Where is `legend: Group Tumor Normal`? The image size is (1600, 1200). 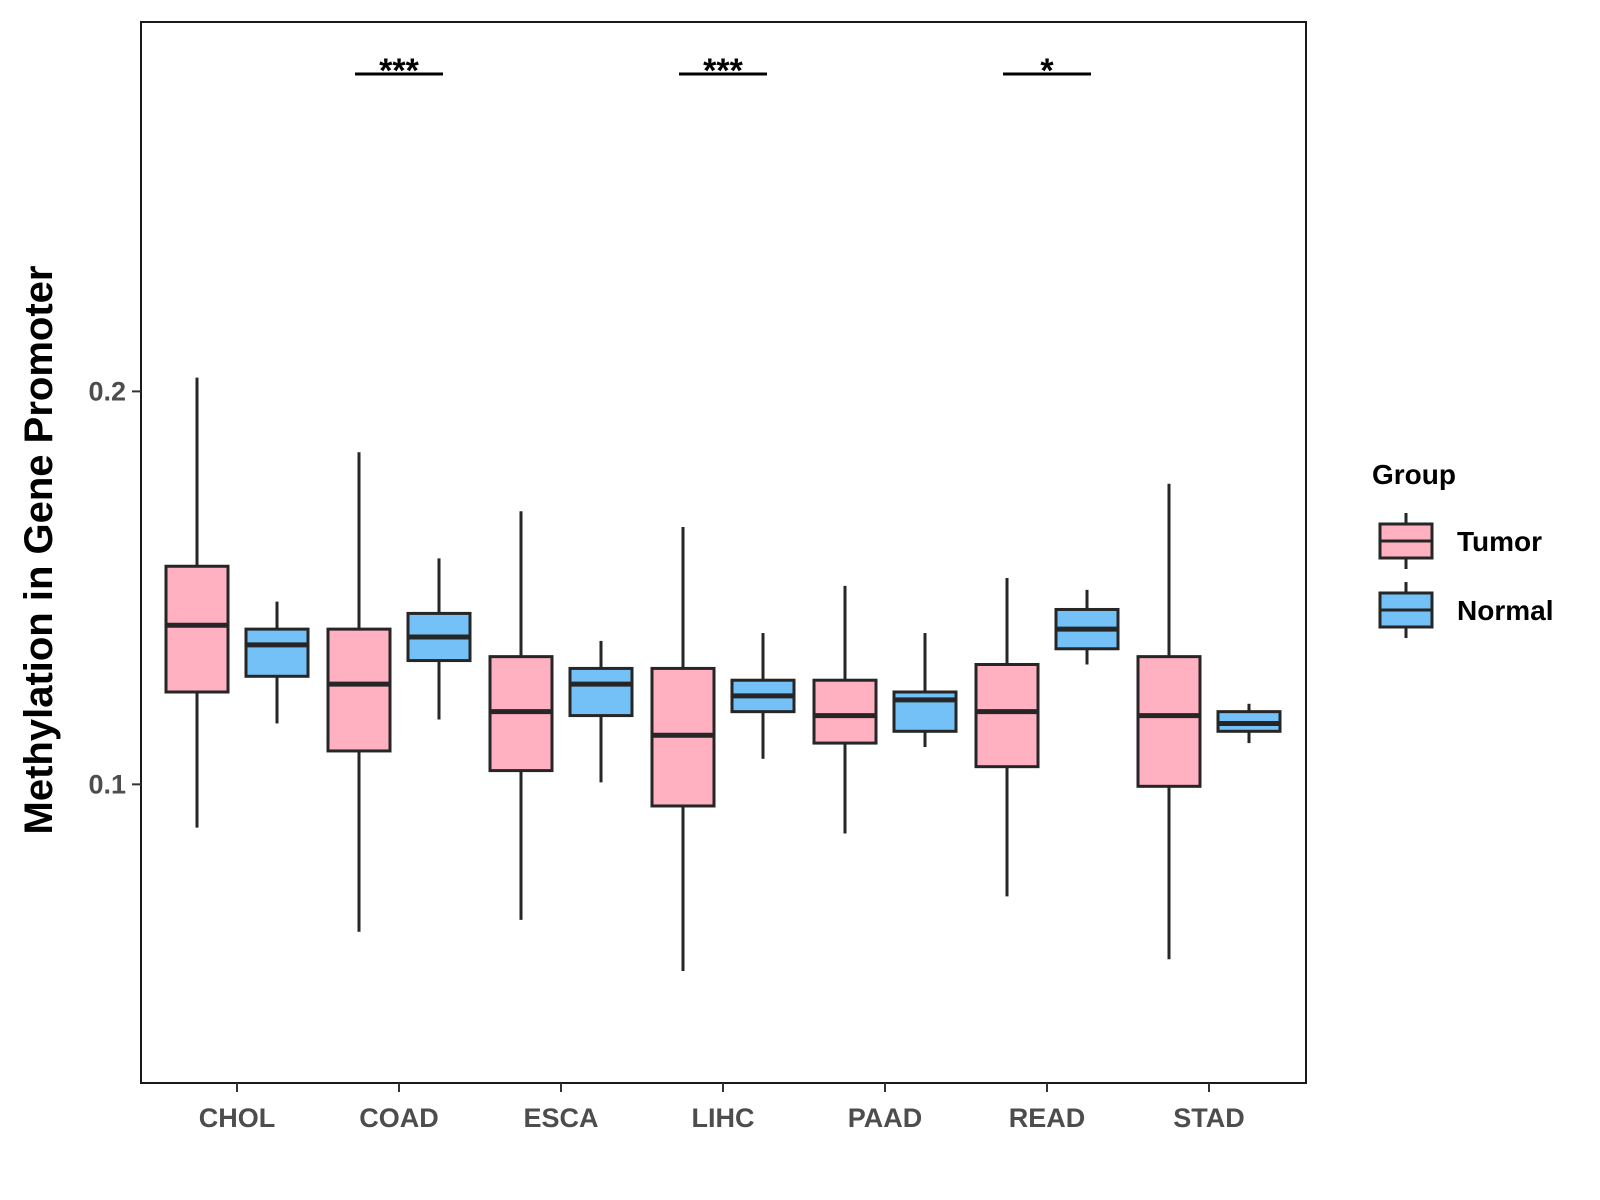 legend: Group Tumor Normal is located at coordinates (1462, 548).